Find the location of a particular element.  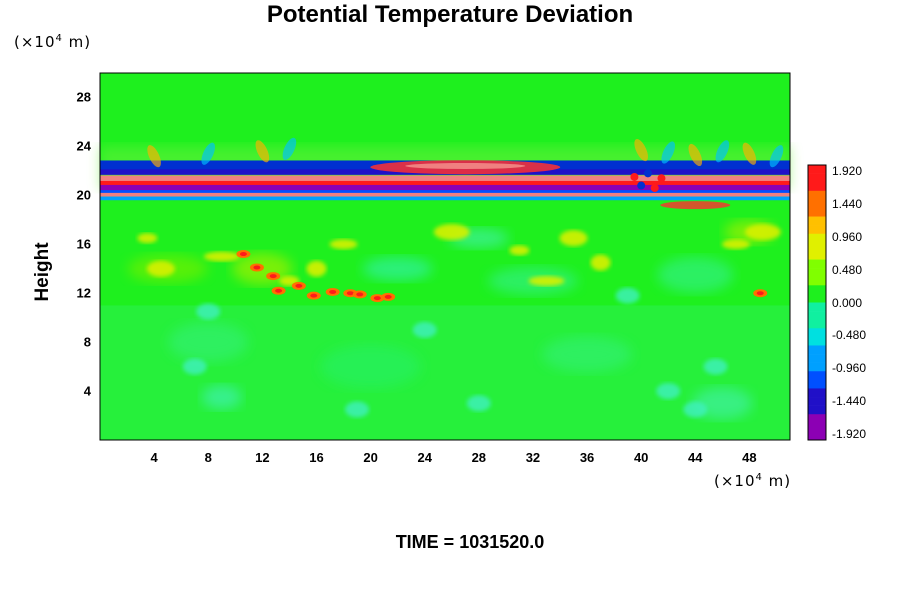

colorbar-tick-label: -0.480 is located at coordinates (849, 335).